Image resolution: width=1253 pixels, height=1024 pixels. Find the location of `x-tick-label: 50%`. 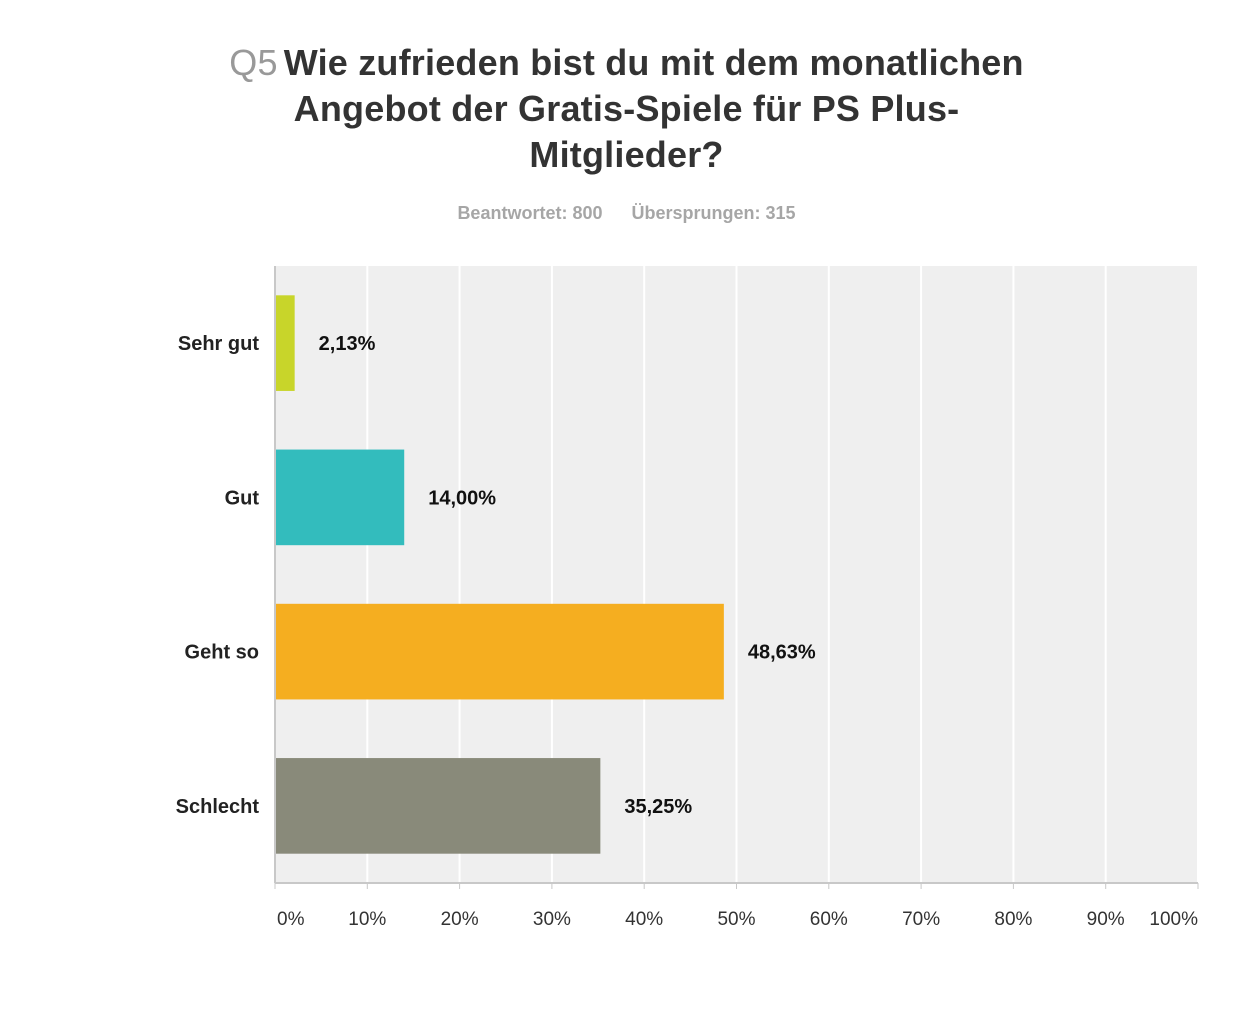

x-tick-label: 50% is located at coordinates (736, 919).